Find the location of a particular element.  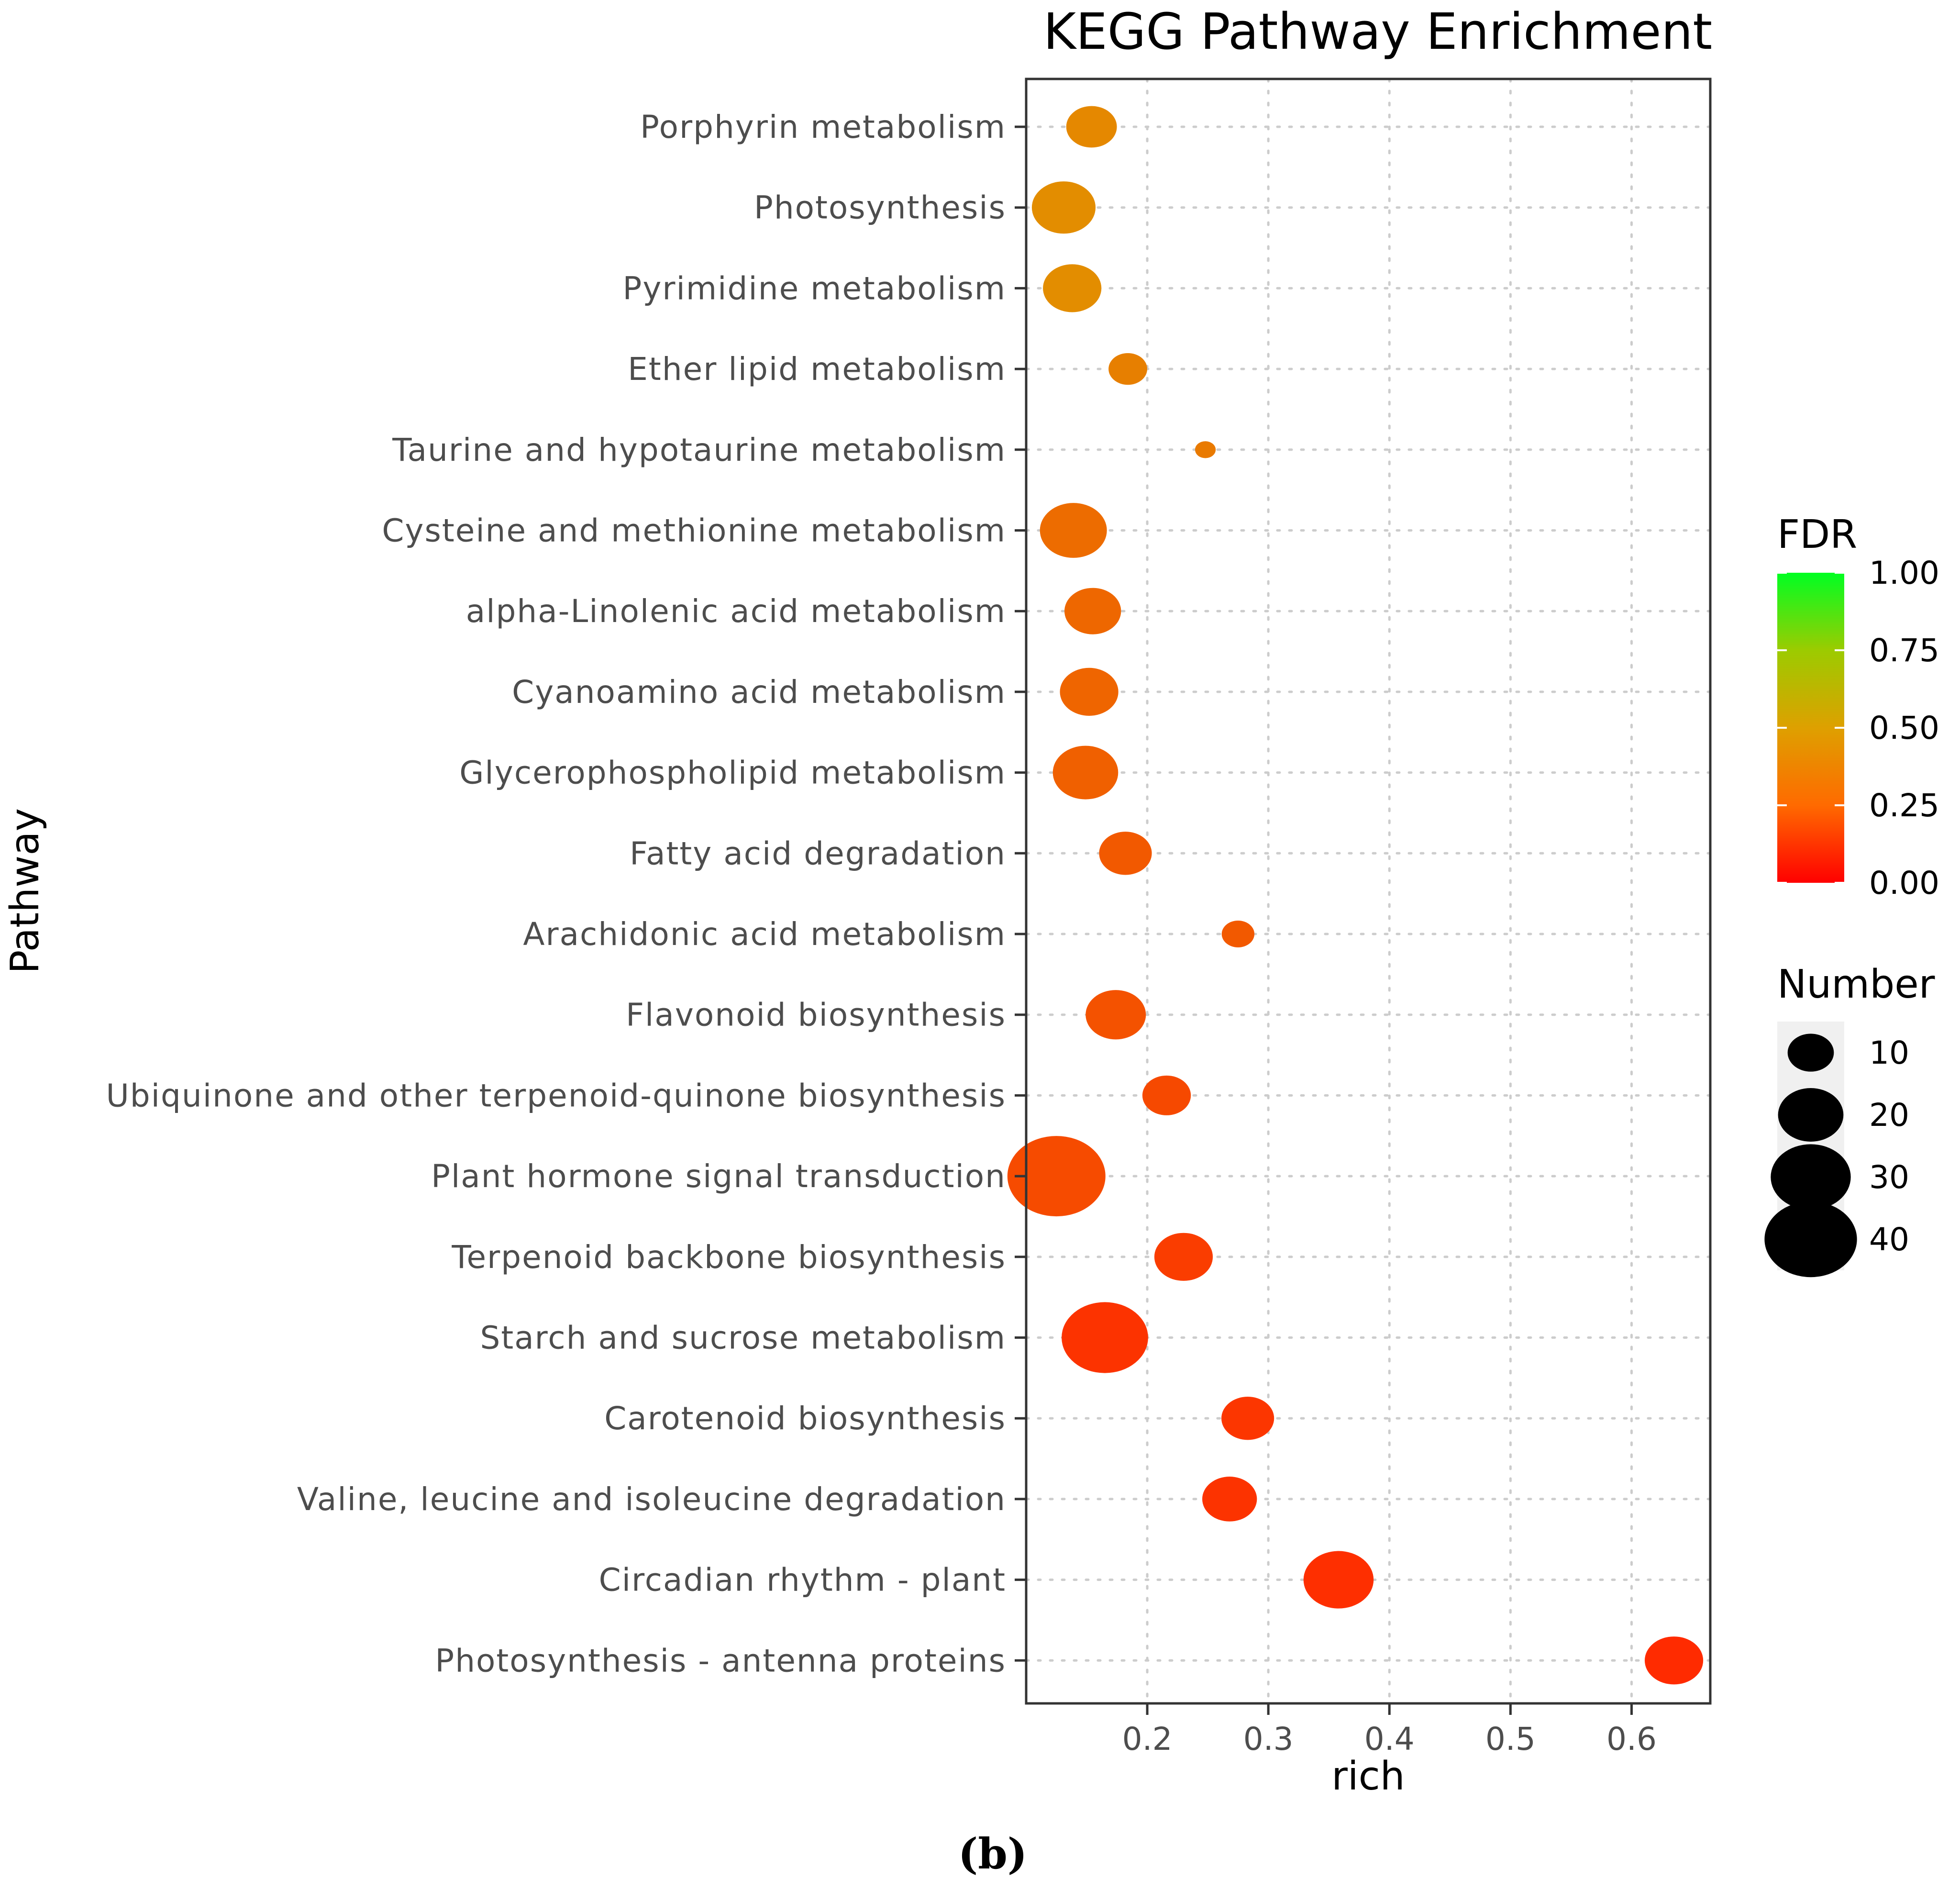

fdr-legend-title: FDR is located at coordinates (1817, 534).